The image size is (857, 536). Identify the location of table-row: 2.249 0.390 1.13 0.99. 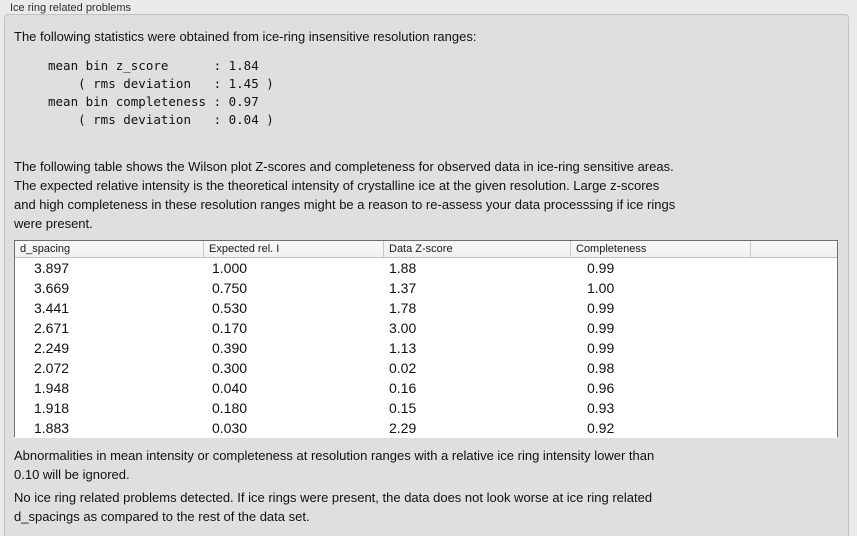
(426, 348).